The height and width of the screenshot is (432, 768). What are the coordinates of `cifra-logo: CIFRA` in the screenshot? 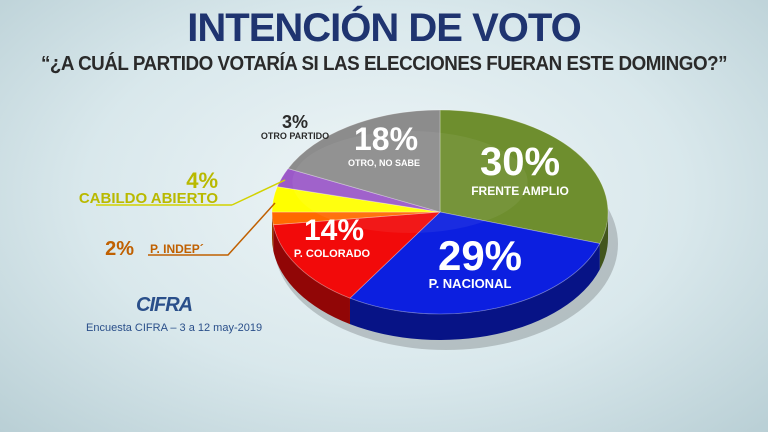 It's located at (164, 305).